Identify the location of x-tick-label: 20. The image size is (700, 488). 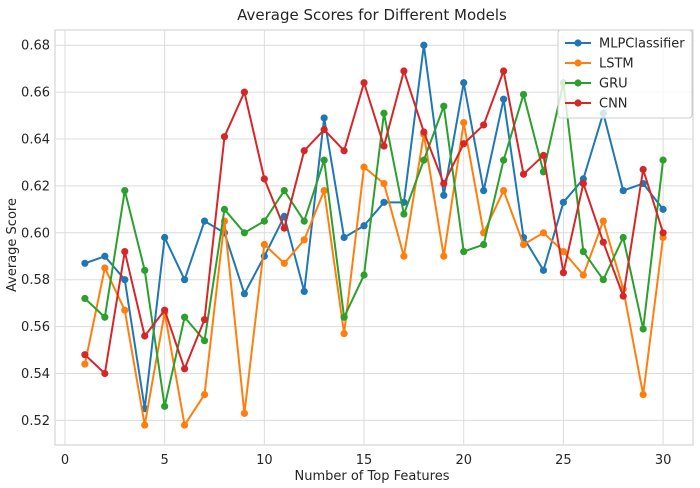
(463, 460).